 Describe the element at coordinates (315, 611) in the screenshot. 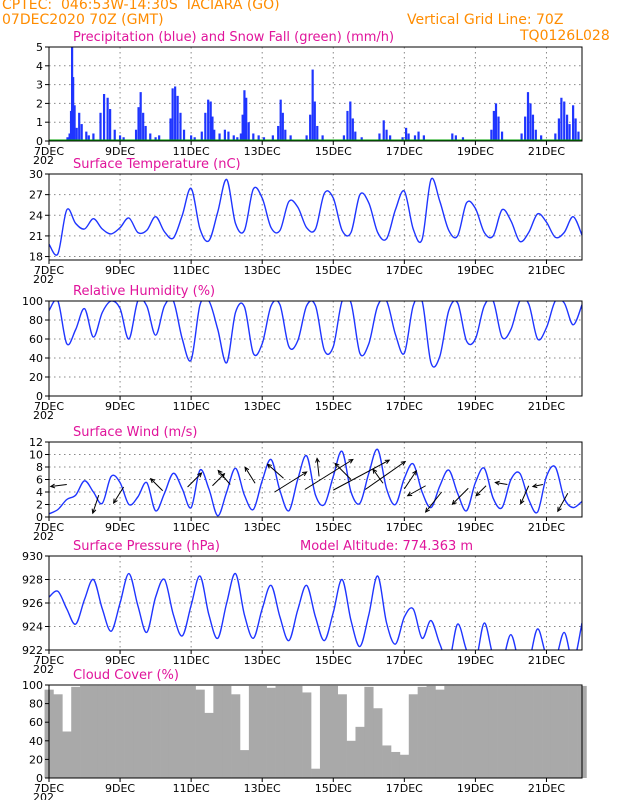

I see `pressure-series-line` at that location.